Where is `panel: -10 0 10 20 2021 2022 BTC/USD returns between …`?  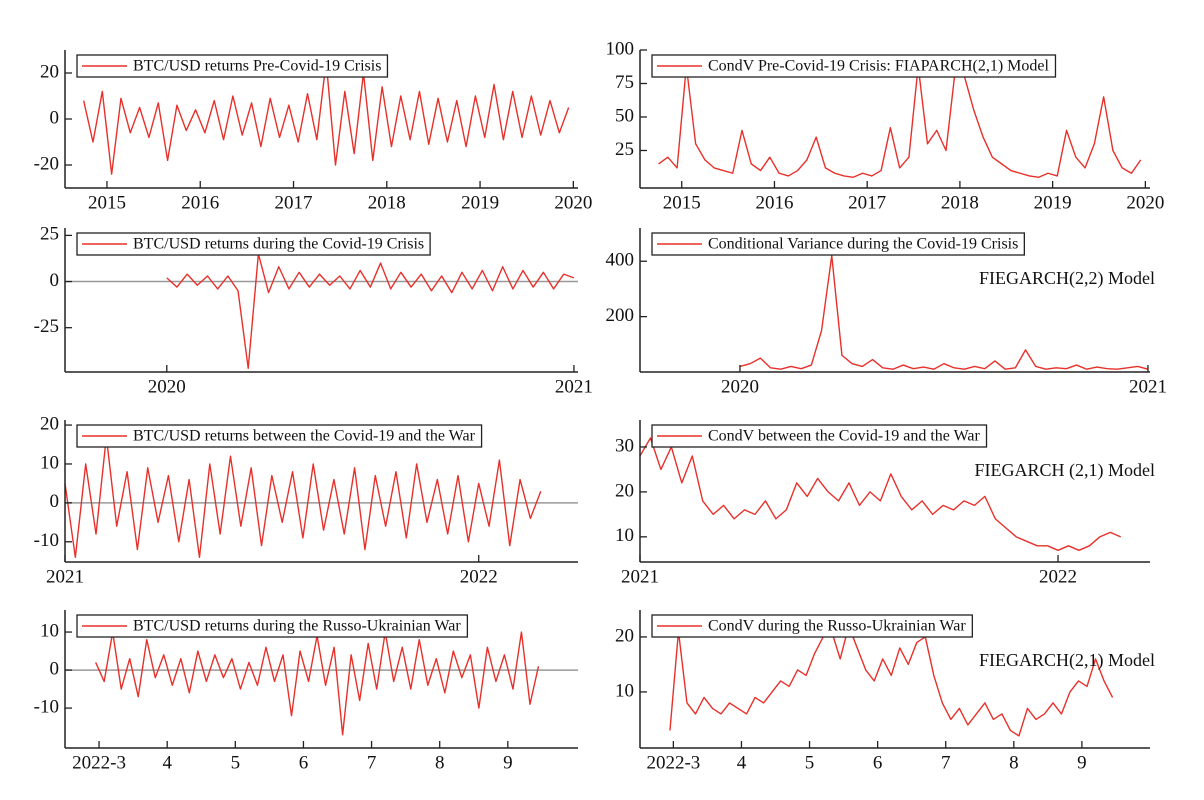
panel: -10 0 10 20 2021 2022 BTC/USD returns between … is located at coordinates (306, 500).